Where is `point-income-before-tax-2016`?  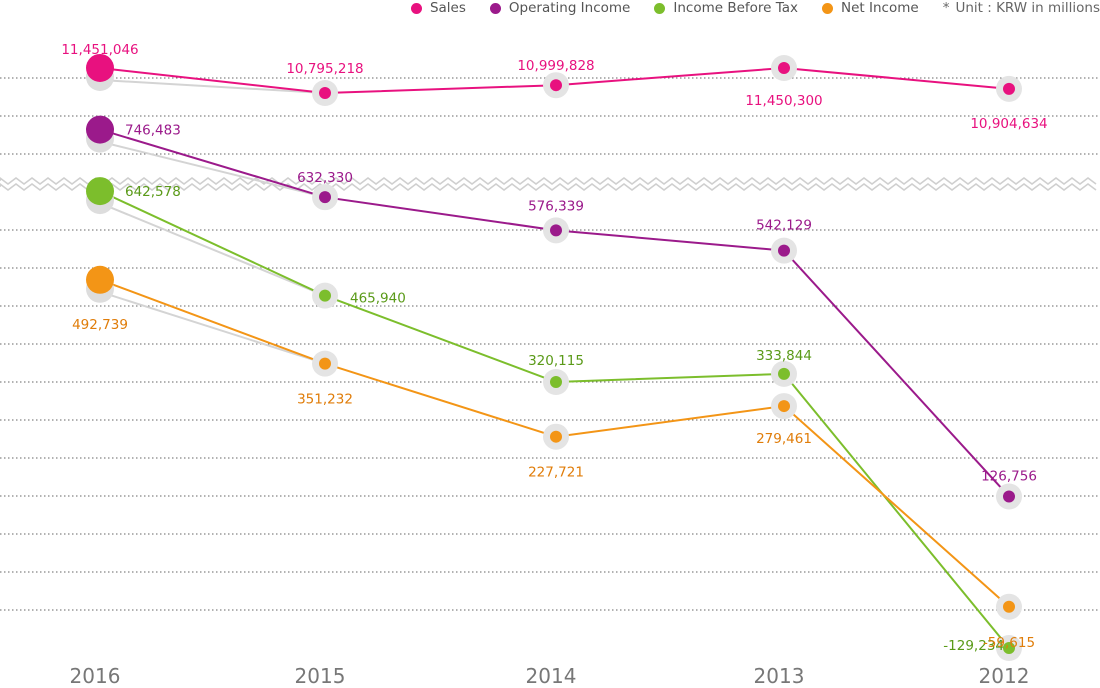 point-income-before-tax-2016 is located at coordinates (100, 191).